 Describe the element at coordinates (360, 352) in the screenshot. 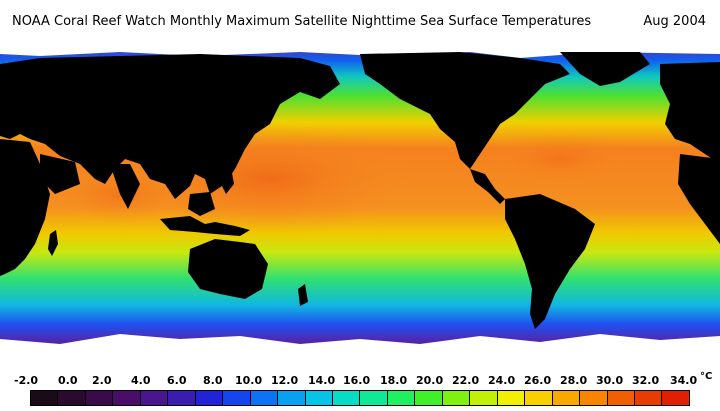

I see `antarctic-ice` at that location.